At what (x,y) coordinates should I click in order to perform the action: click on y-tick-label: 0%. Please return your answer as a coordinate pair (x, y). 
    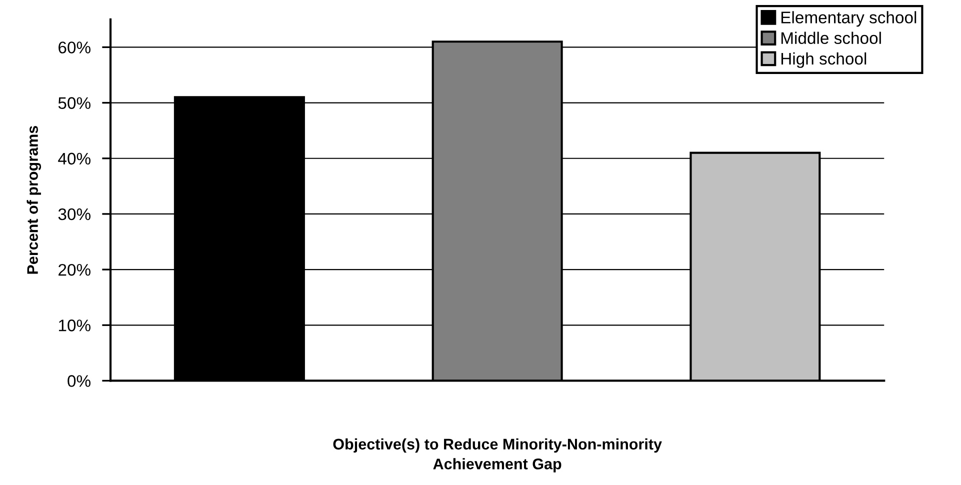
    Looking at the image, I should click on (79, 381).